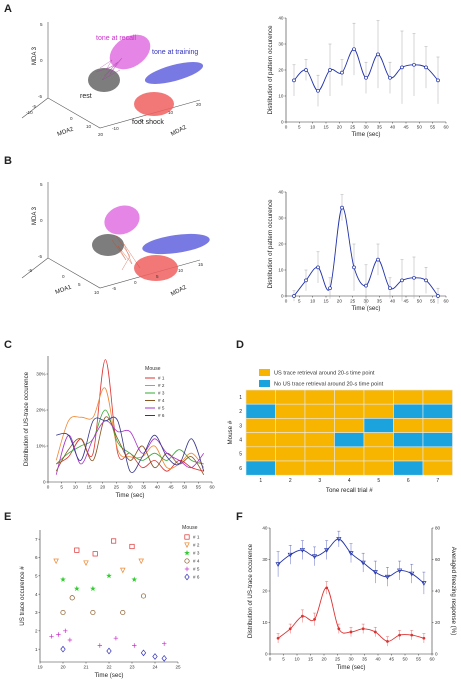  What do you see at coordinates (126, 253) in the screenshot?
I see `trajectory-lines` at bounding box center [126, 253].